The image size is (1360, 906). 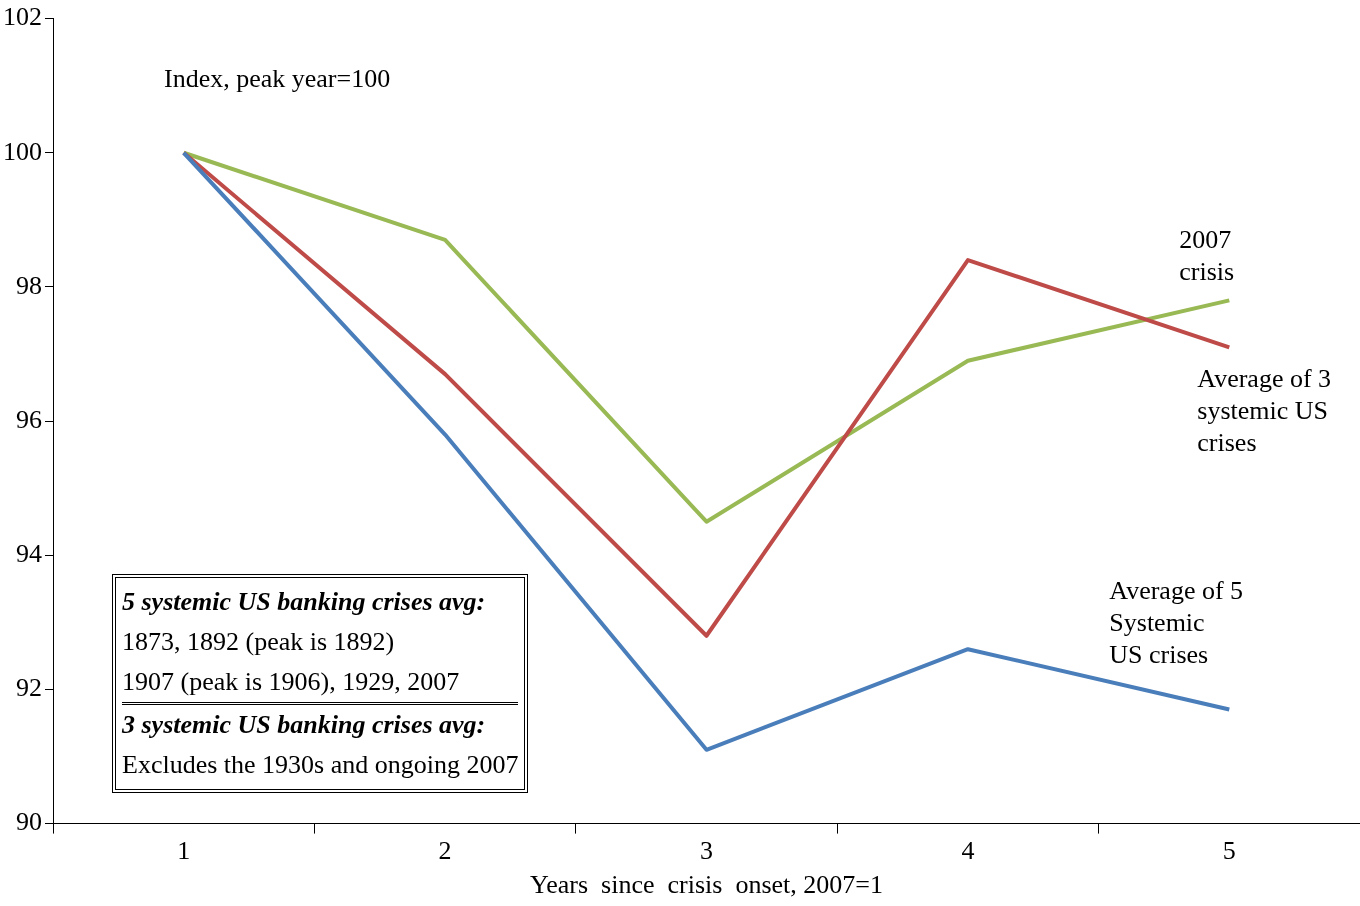 What do you see at coordinates (968, 851) in the screenshot?
I see `x-tick-label: 4` at bounding box center [968, 851].